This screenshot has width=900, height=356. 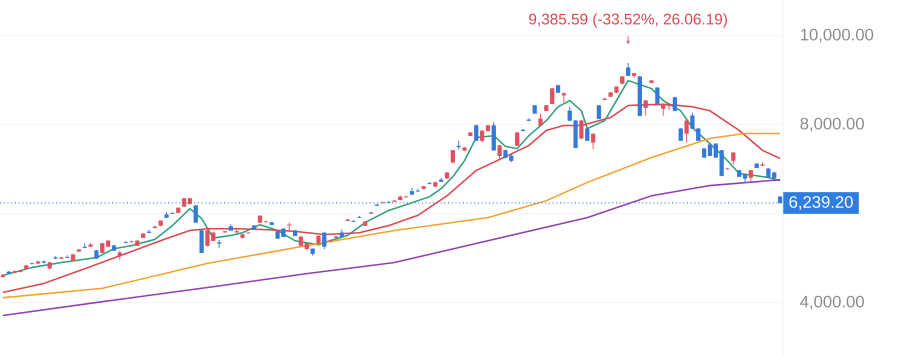 I want to click on y-tick-label: 10,000.00, so click(x=837, y=35).